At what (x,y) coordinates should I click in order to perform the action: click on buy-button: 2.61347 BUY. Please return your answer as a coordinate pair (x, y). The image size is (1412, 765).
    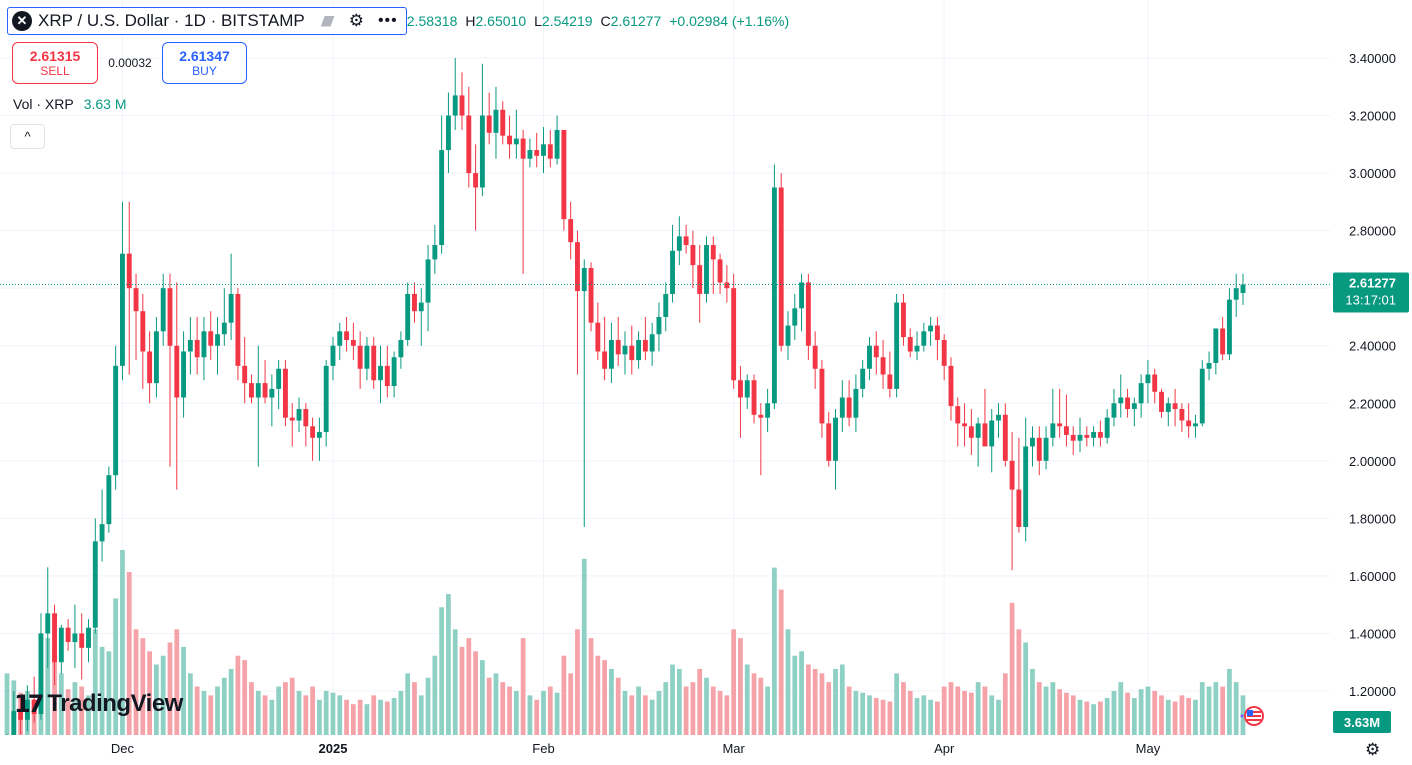
    Looking at the image, I should click on (204, 63).